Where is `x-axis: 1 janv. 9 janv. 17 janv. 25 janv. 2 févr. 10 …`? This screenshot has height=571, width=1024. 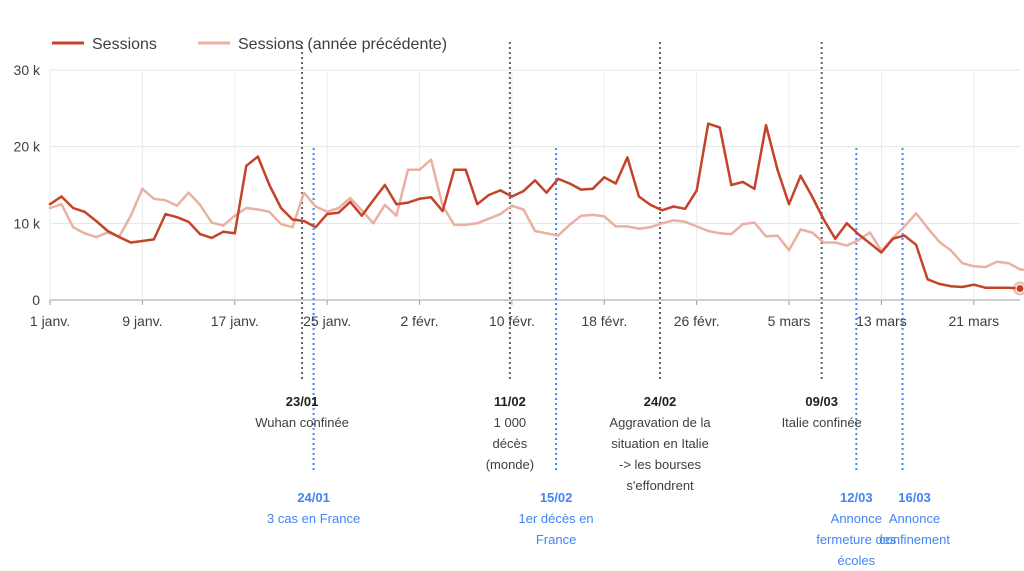
x-axis: 1 janv. 9 janv. 17 janv. 25 janv. 2 févr. 10 … is located at coordinates (514, 314).